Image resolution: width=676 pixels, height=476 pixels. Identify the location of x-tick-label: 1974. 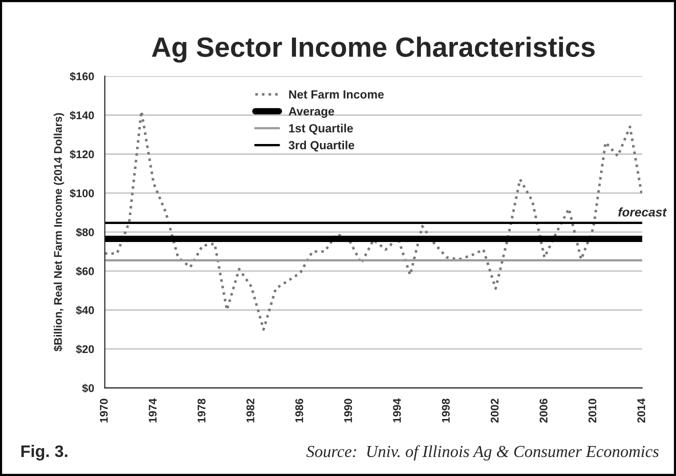
(152, 410).